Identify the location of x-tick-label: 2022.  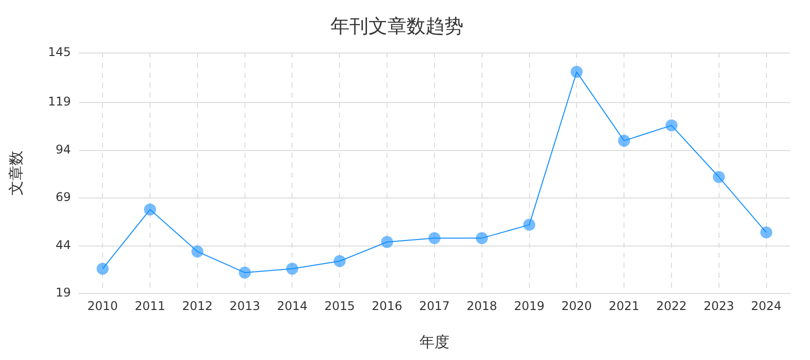
(671, 305).